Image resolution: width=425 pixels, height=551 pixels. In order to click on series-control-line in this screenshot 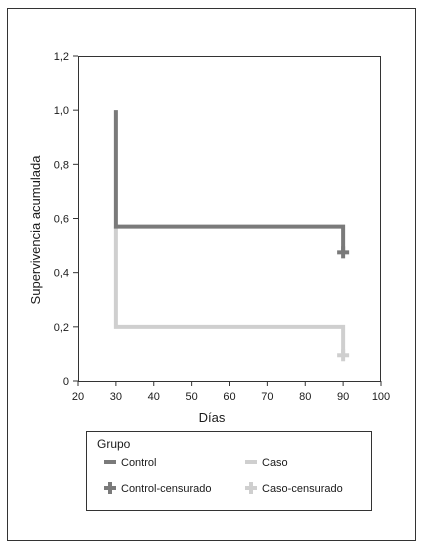, I will do `click(229, 180)`.